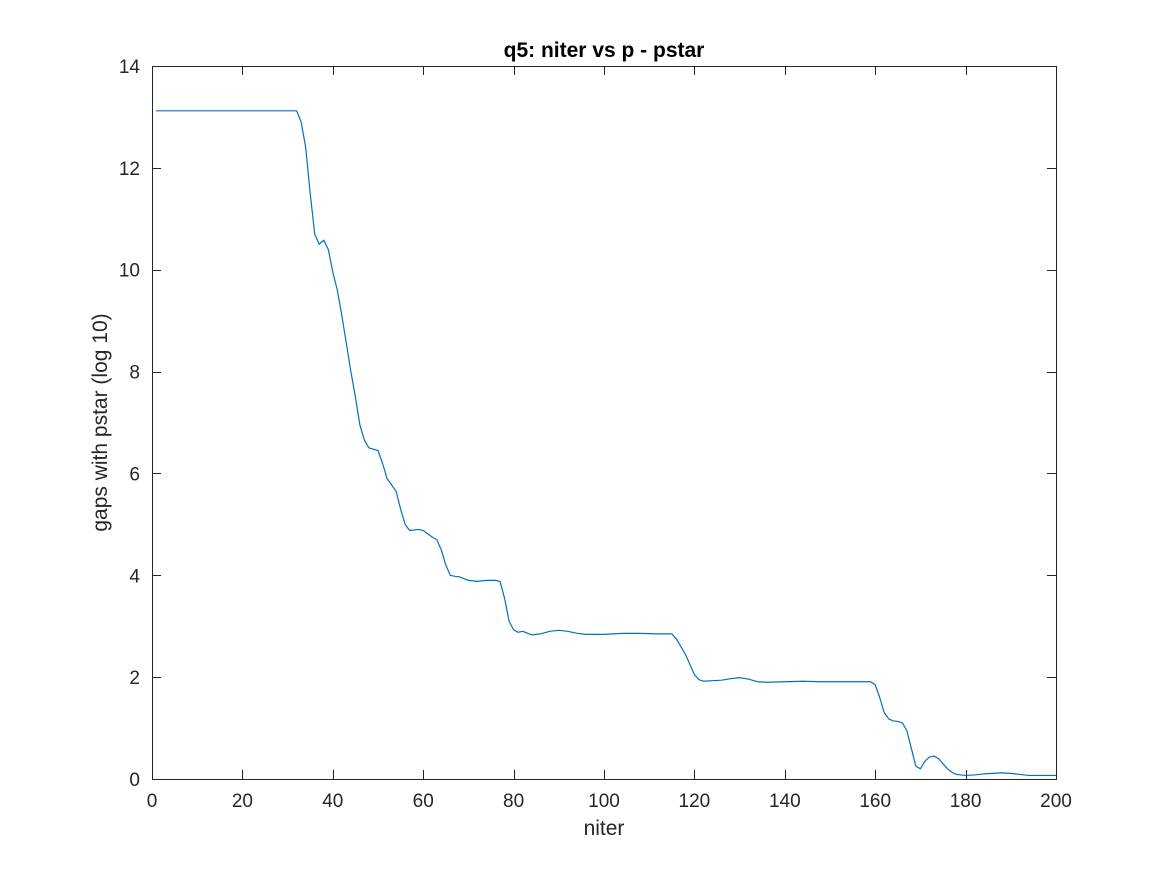  What do you see at coordinates (129, 169) in the screenshot?
I see `y-tick-label: 12` at bounding box center [129, 169].